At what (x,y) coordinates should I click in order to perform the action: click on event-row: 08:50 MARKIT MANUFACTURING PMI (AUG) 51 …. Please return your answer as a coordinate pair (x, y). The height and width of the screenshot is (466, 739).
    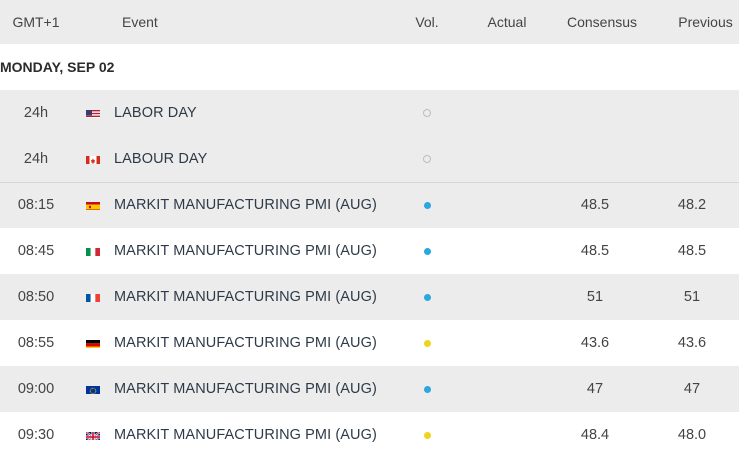
    Looking at the image, I should click on (369, 297).